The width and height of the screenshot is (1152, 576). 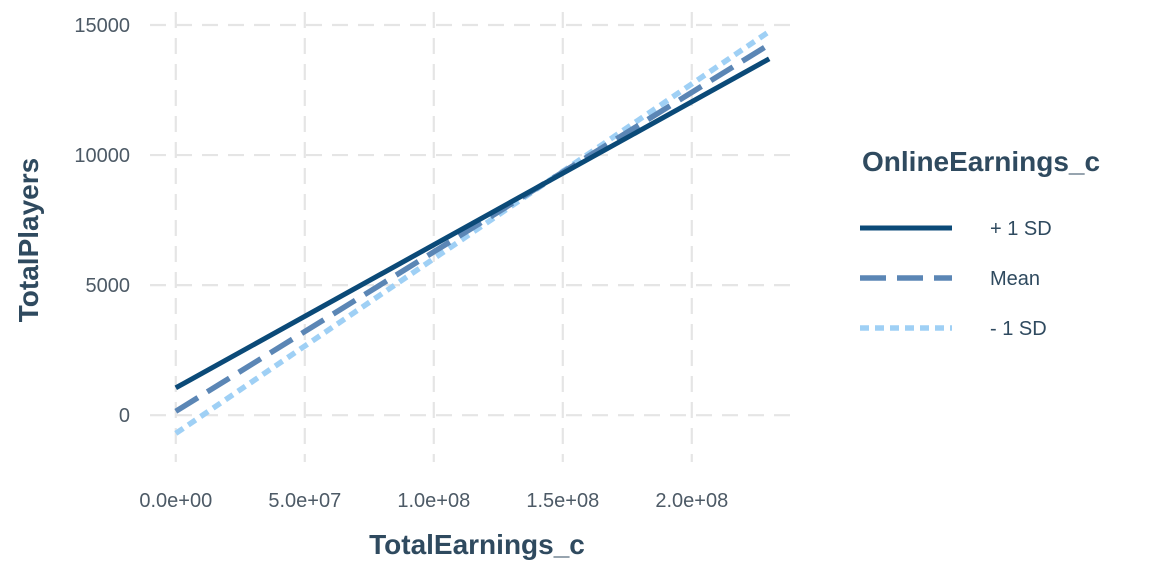 I want to click on legend-label-0: + 1 SD, so click(x=1021, y=229).